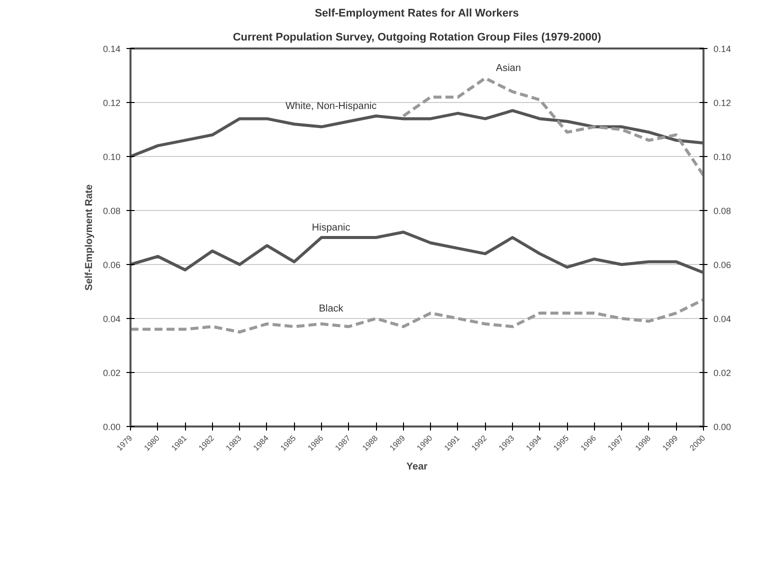 This screenshot has height=576, width=769. I want to click on y2-tick-label: 0.10, so click(723, 157).